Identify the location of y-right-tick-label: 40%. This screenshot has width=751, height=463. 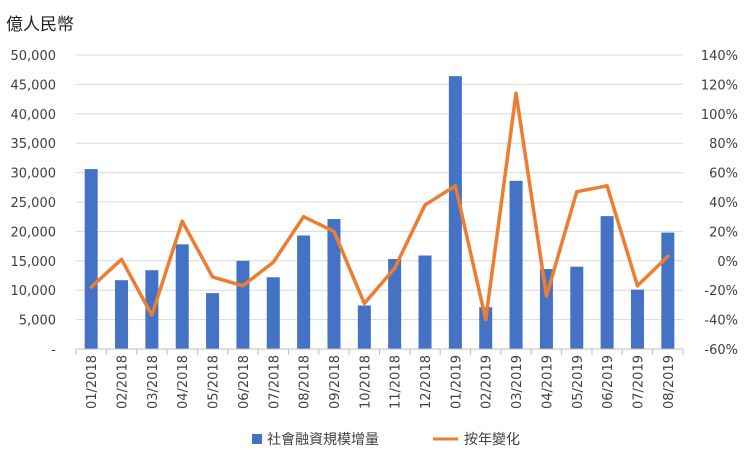
(723, 203).